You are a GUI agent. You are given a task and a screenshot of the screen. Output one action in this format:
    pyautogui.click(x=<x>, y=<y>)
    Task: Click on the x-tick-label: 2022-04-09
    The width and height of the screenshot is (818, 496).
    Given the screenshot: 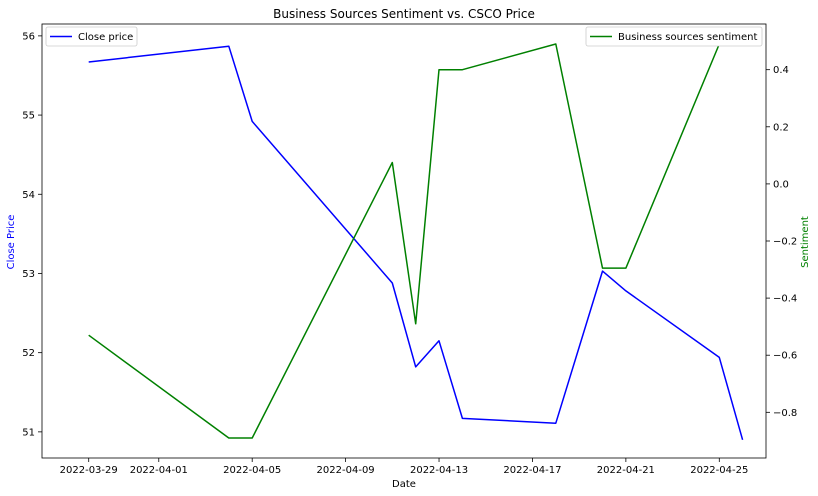 What is the action you would take?
    pyautogui.click(x=346, y=470)
    